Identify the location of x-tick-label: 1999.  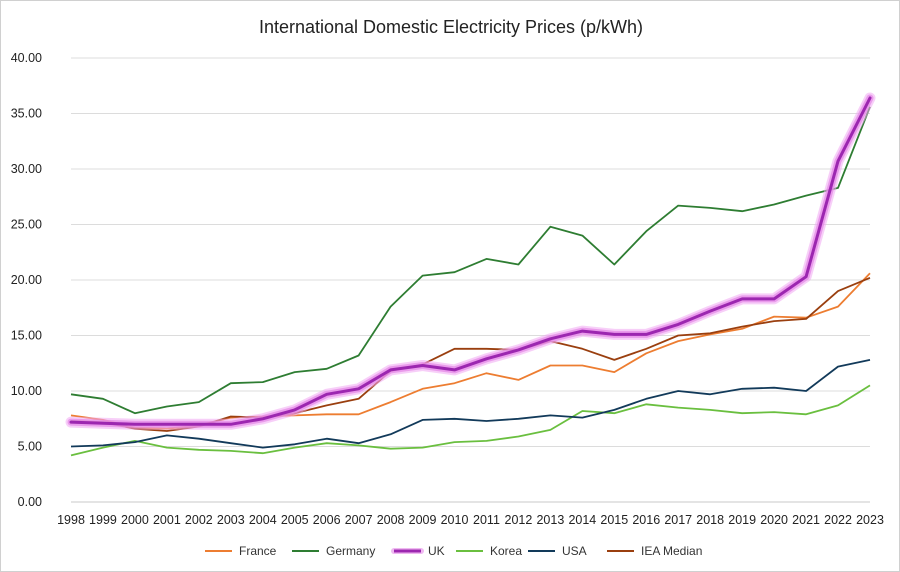
(103, 520).